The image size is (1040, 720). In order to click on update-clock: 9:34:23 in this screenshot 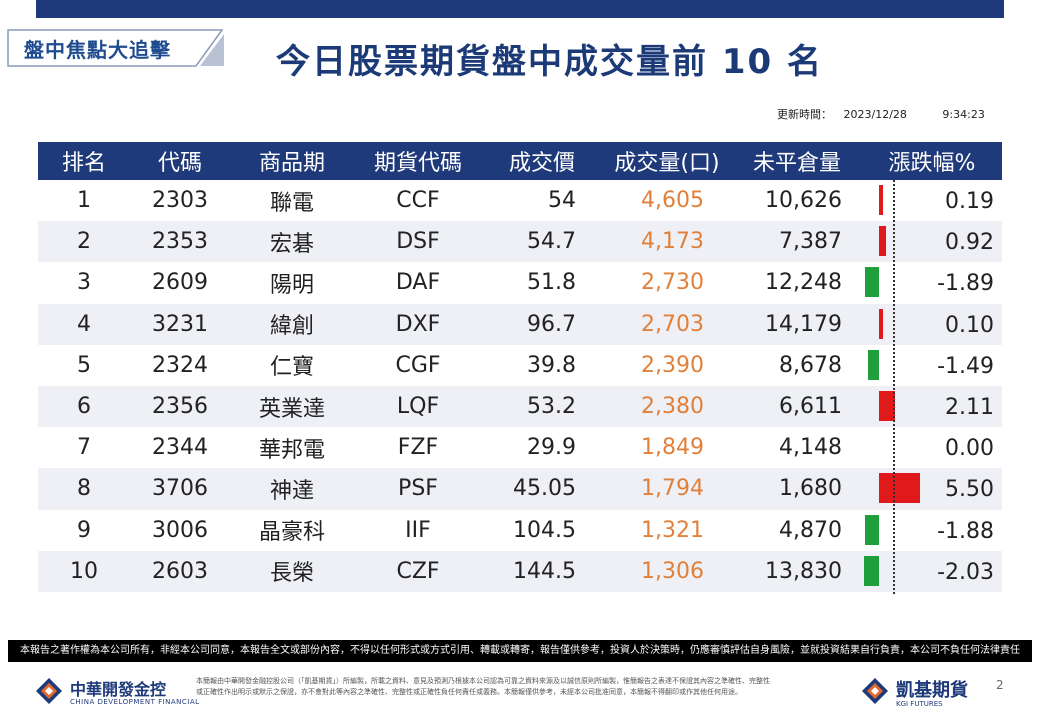, I will do `click(963, 114)`.